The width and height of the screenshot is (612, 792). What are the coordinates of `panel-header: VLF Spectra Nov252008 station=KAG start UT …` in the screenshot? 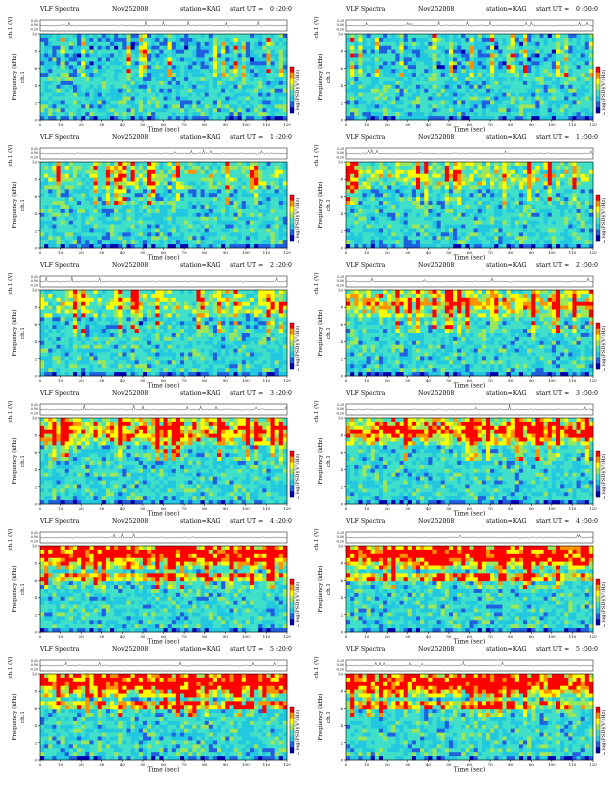 It's located at (458, 138).